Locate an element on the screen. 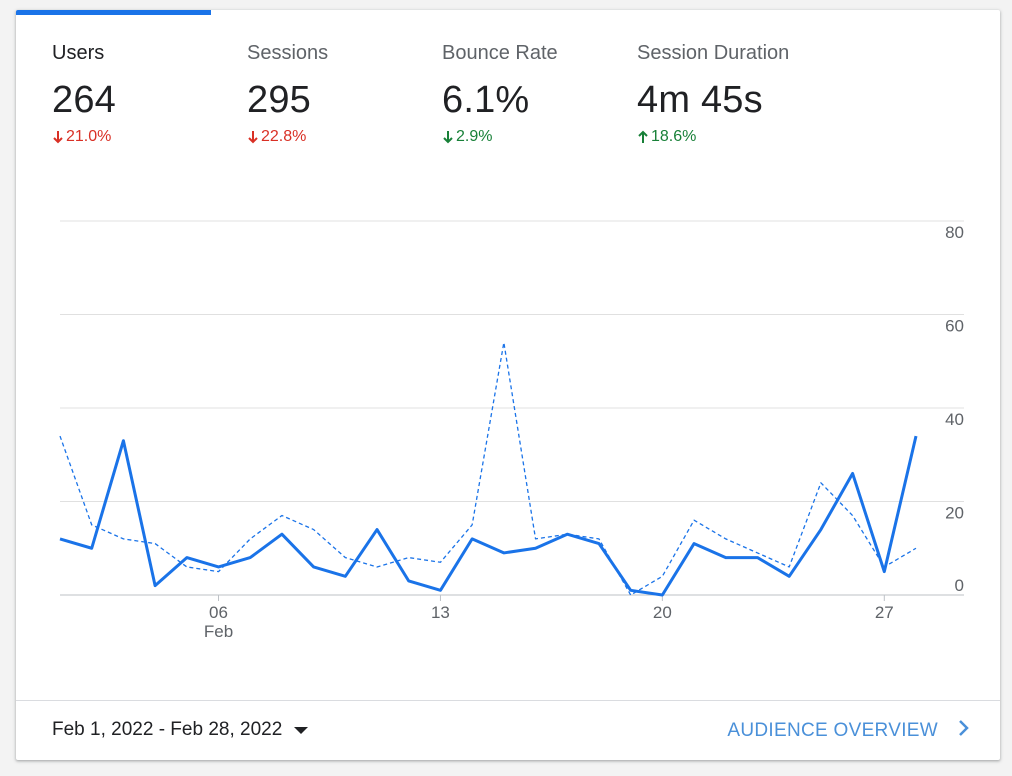 Image resolution: width=1012 pixels, height=776 pixels. chevron-right-icon is located at coordinates (964, 731).